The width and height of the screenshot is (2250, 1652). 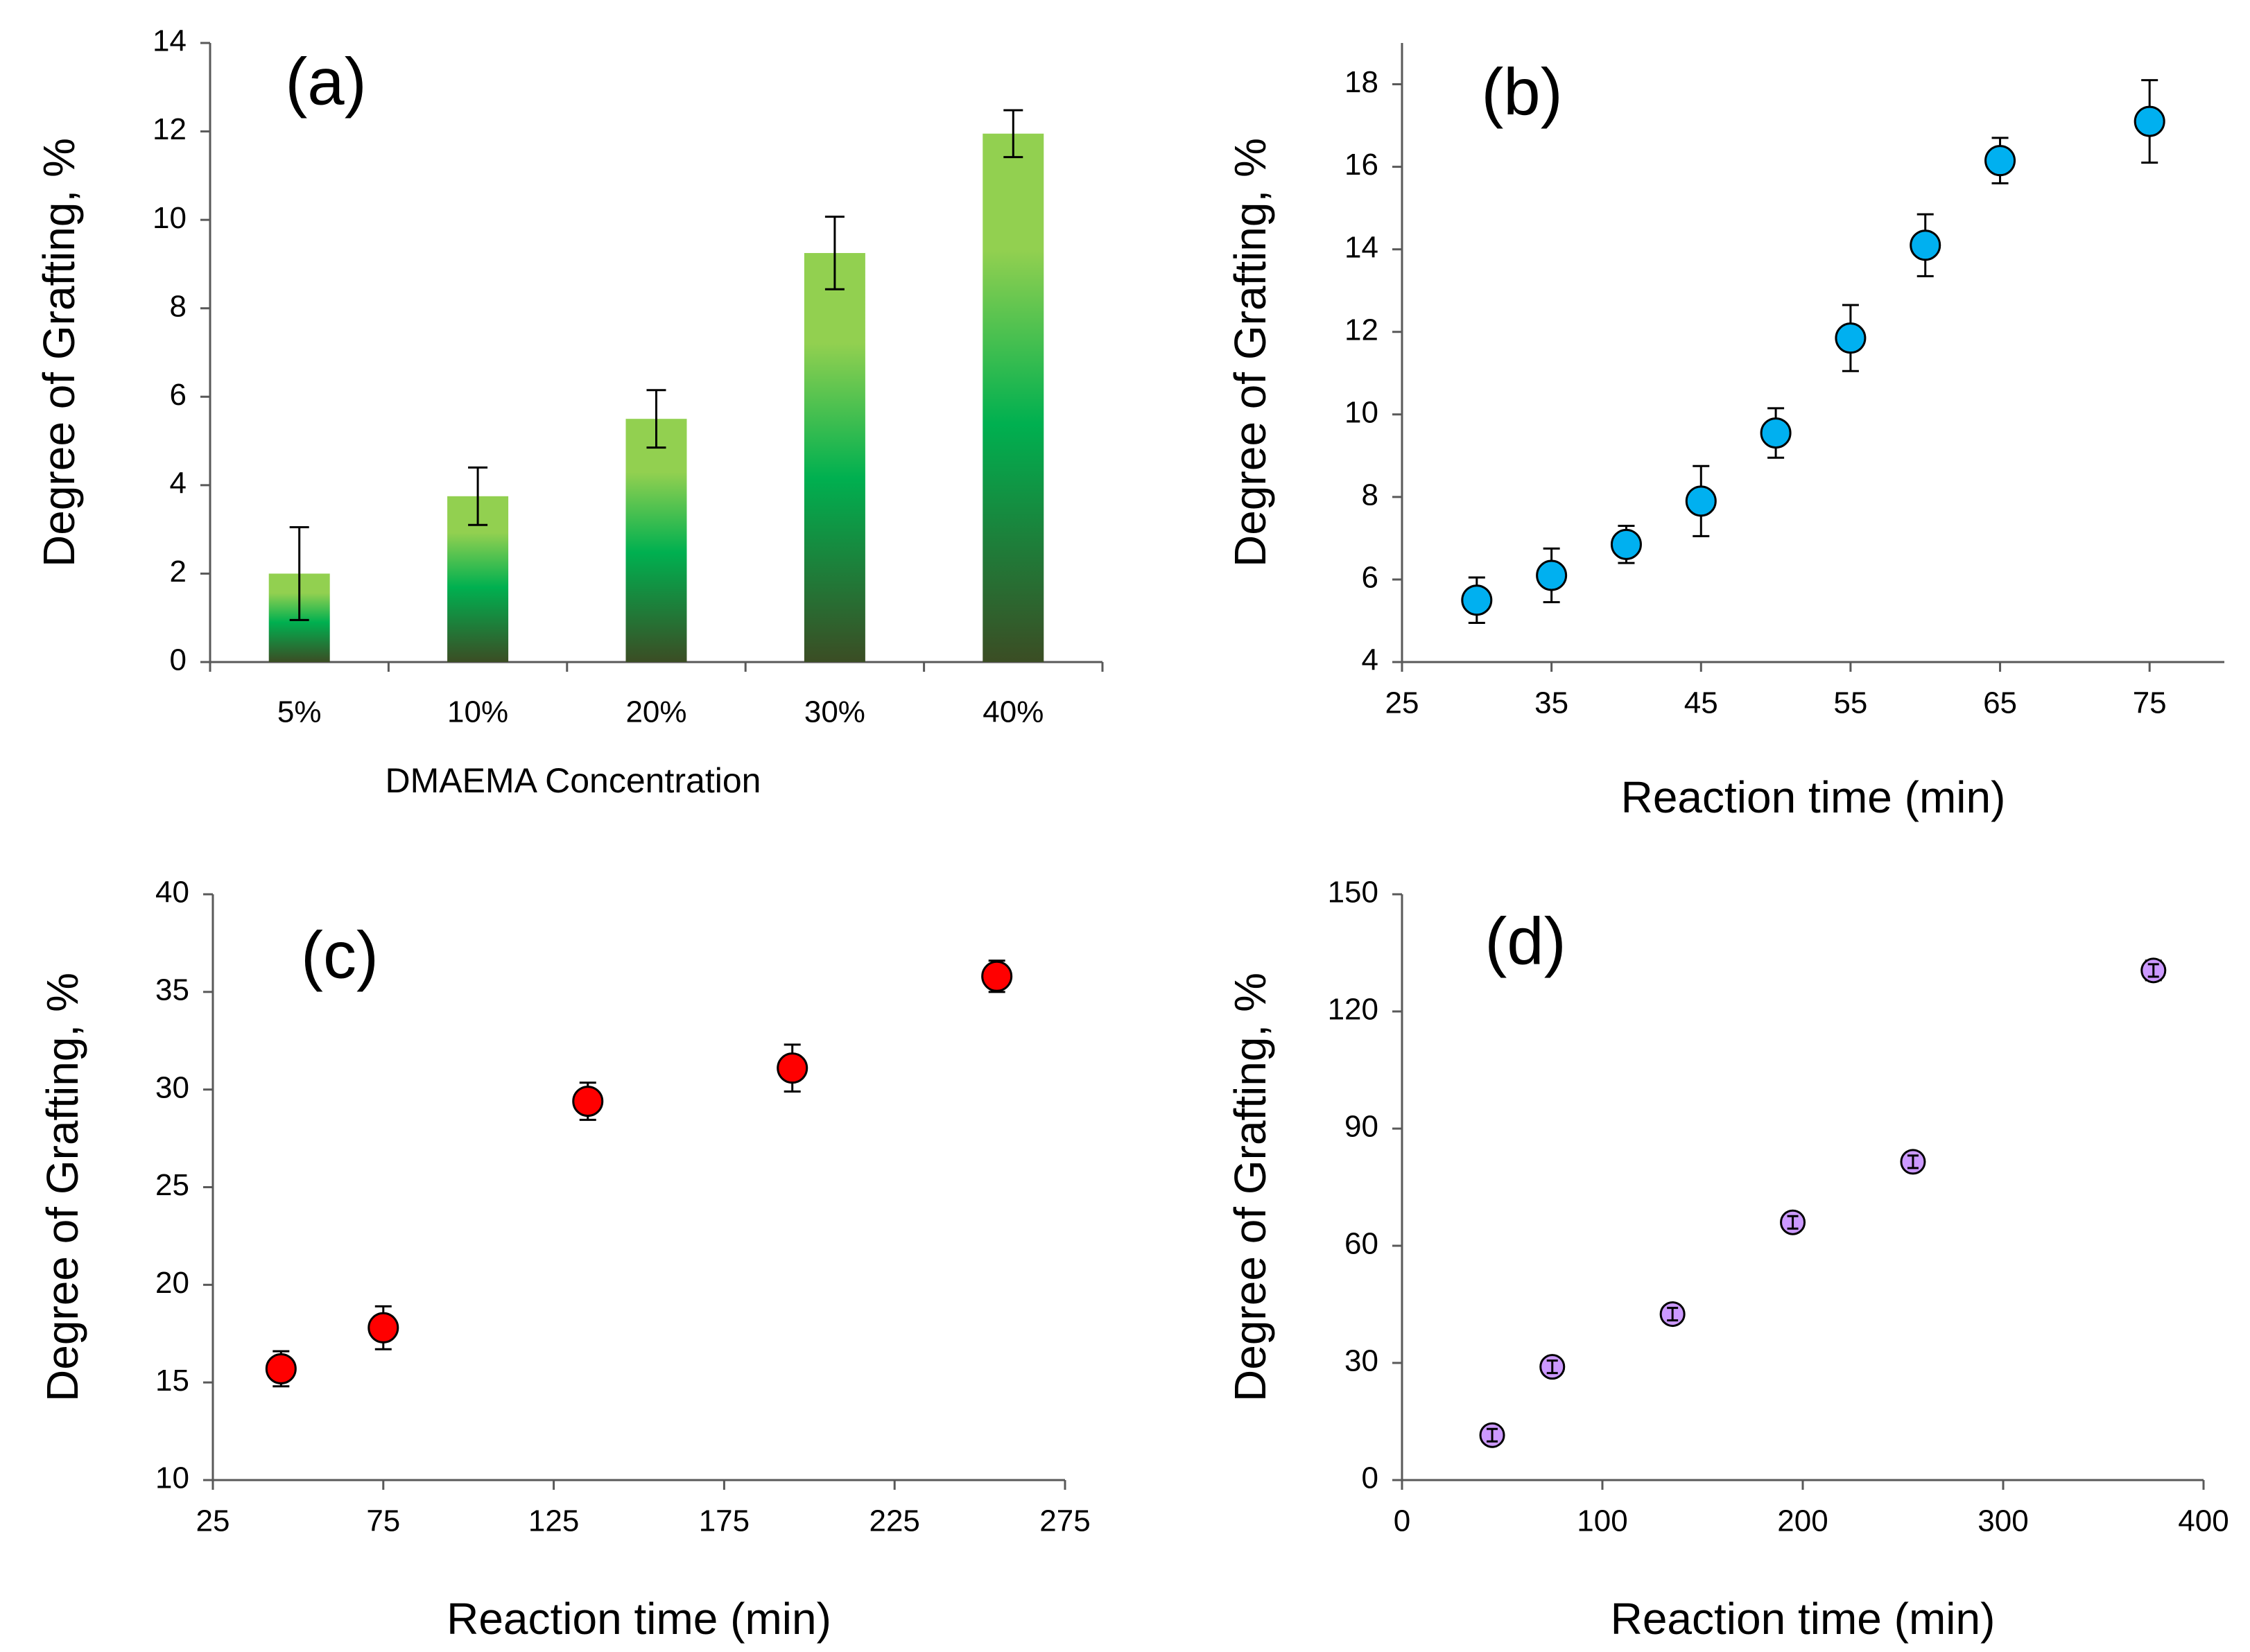 I want to click on y-tick-label: 15, so click(x=172, y=1381).